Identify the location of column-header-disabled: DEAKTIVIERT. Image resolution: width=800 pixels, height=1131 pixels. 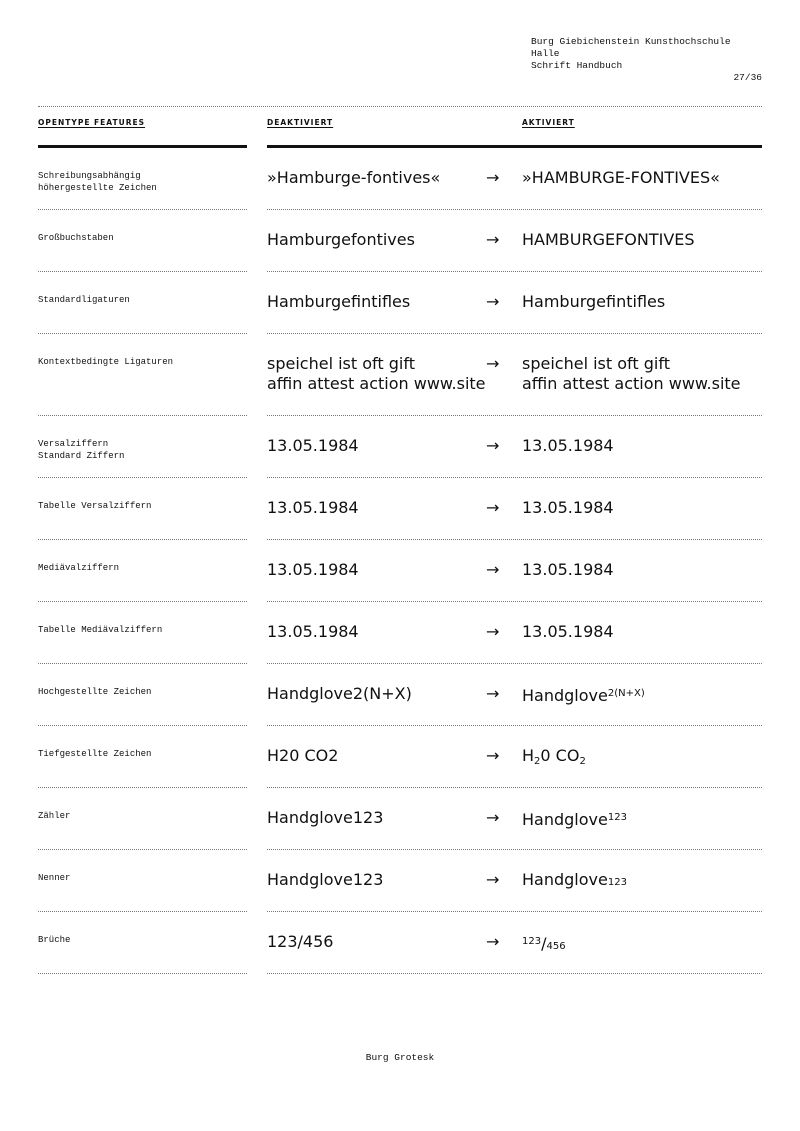
(300, 122).